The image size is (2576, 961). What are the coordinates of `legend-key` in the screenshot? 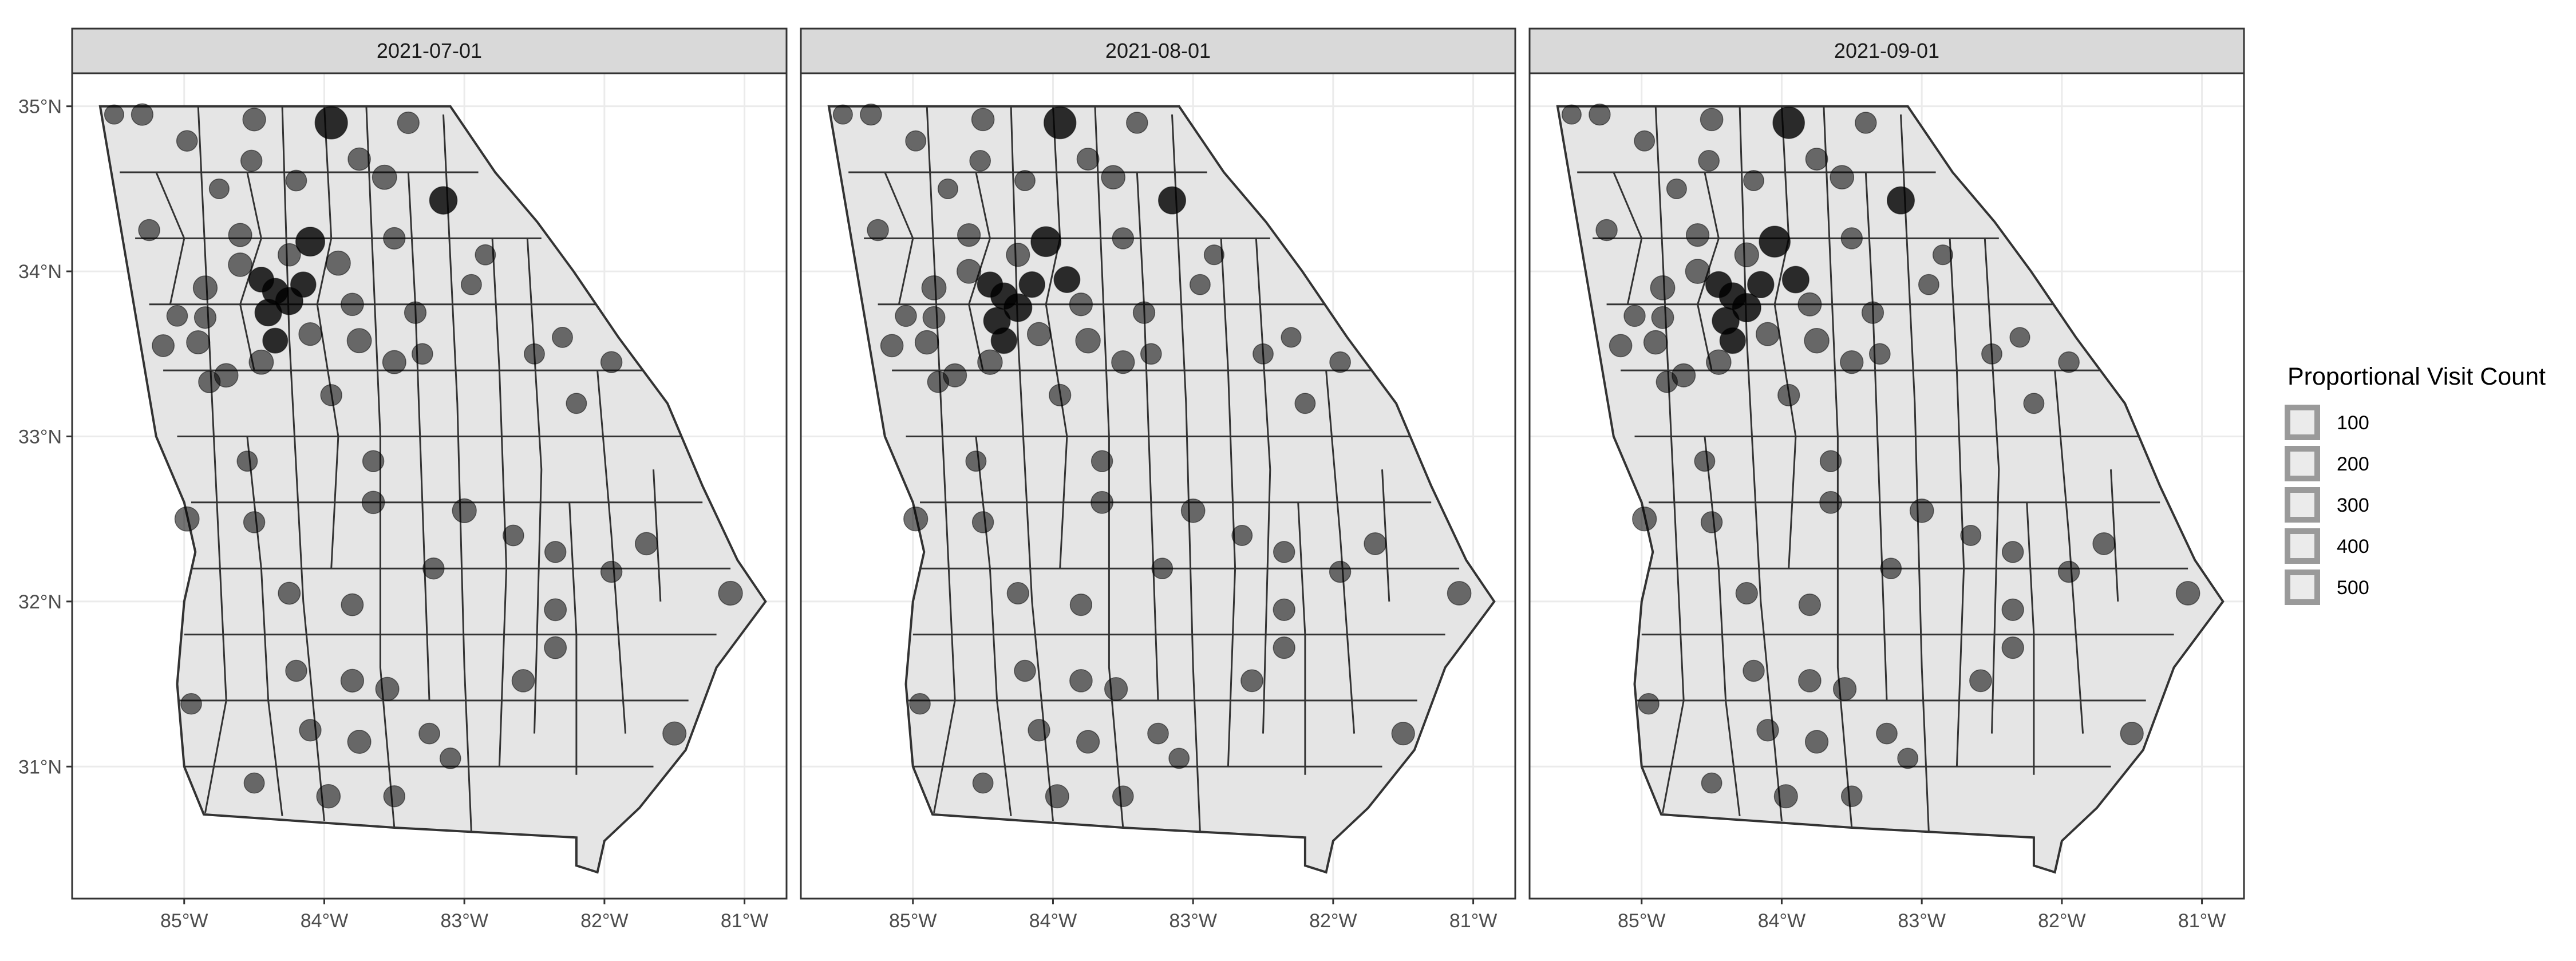 It's located at (2302, 505).